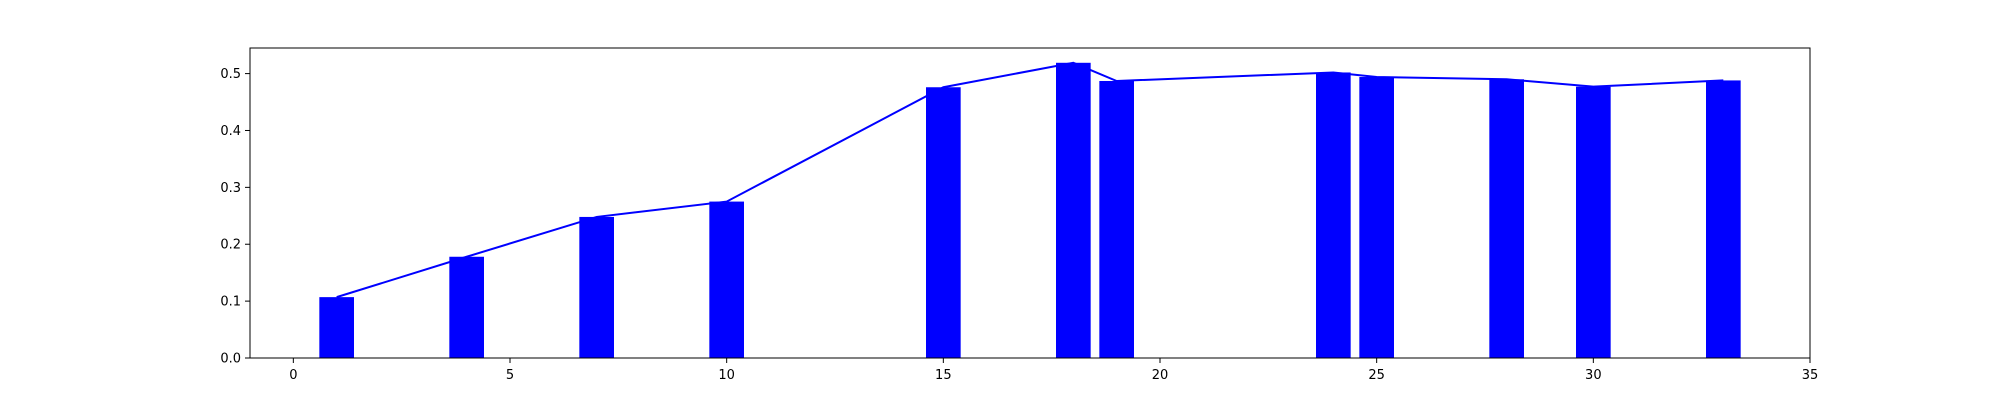 The image size is (2000, 400). What do you see at coordinates (1810, 375) in the screenshot?
I see `x-tick-label: 35` at bounding box center [1810, 375].